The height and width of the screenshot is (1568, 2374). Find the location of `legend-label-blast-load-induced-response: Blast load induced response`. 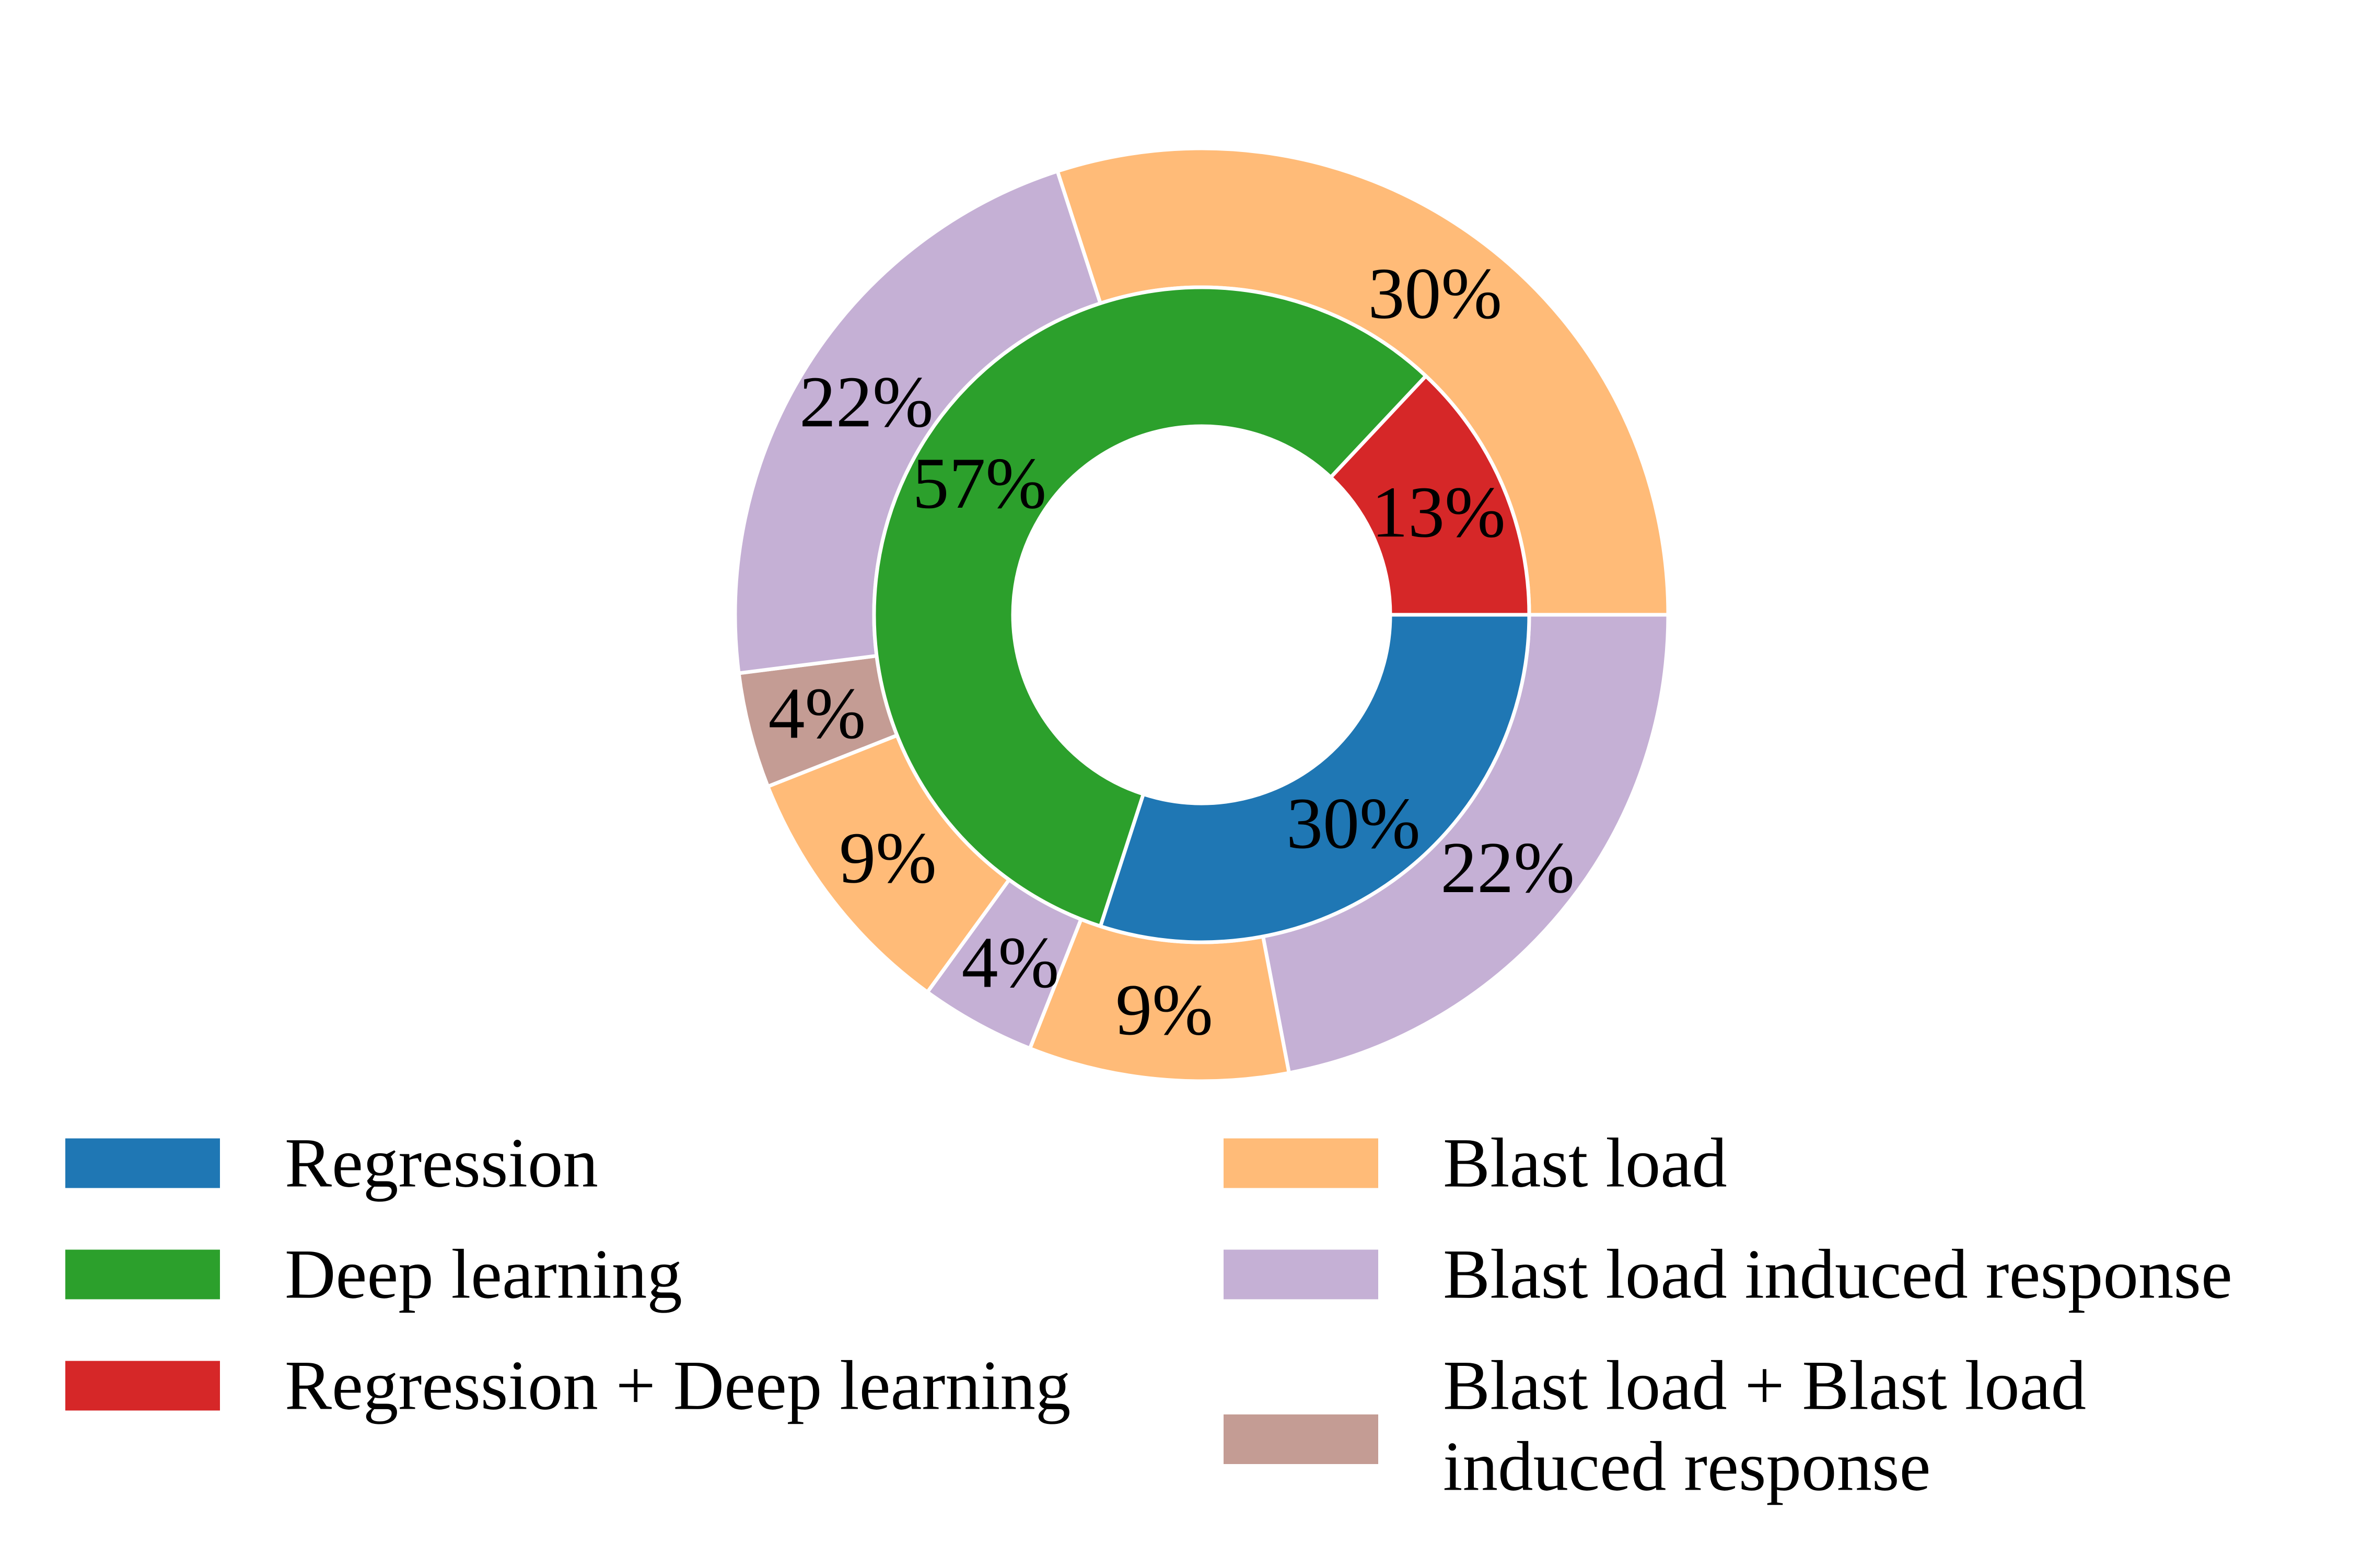

legend-label-blast-load-induced-response: Blast load induced response is located at coordinates (1837, 1275).